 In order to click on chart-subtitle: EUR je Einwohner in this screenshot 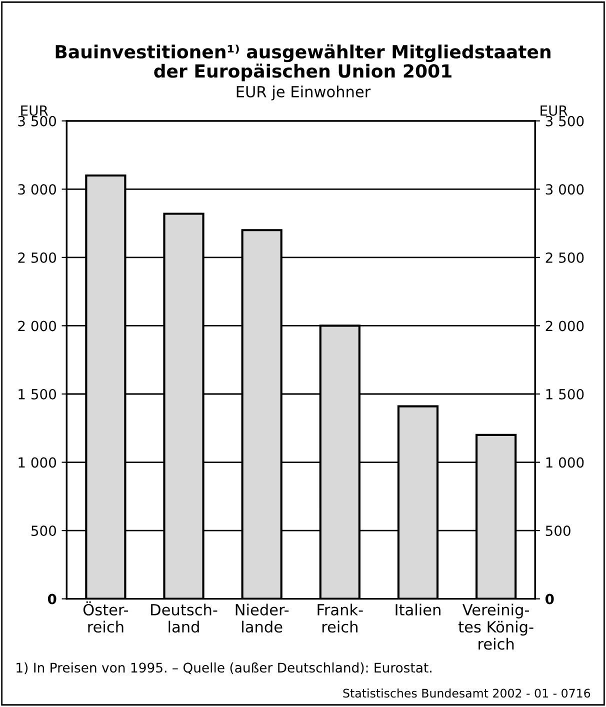, I will do `click(303, 93)`.